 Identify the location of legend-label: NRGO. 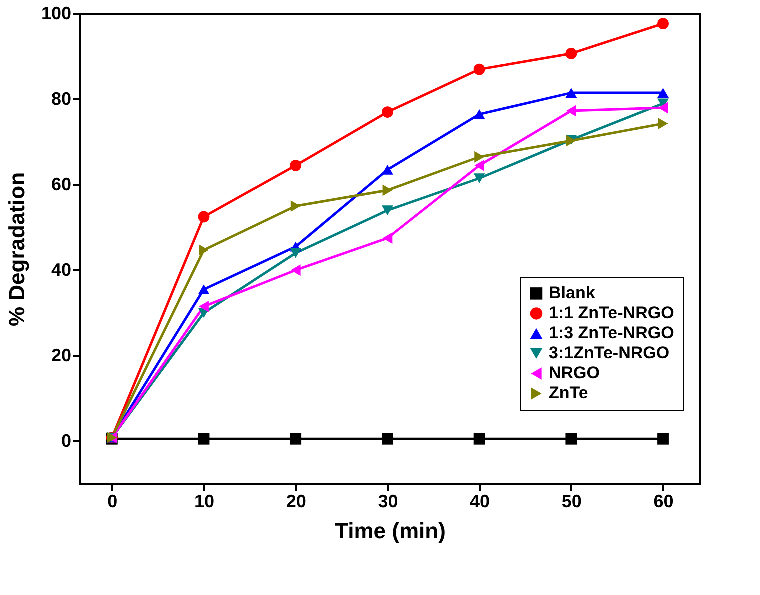
(574, 373).